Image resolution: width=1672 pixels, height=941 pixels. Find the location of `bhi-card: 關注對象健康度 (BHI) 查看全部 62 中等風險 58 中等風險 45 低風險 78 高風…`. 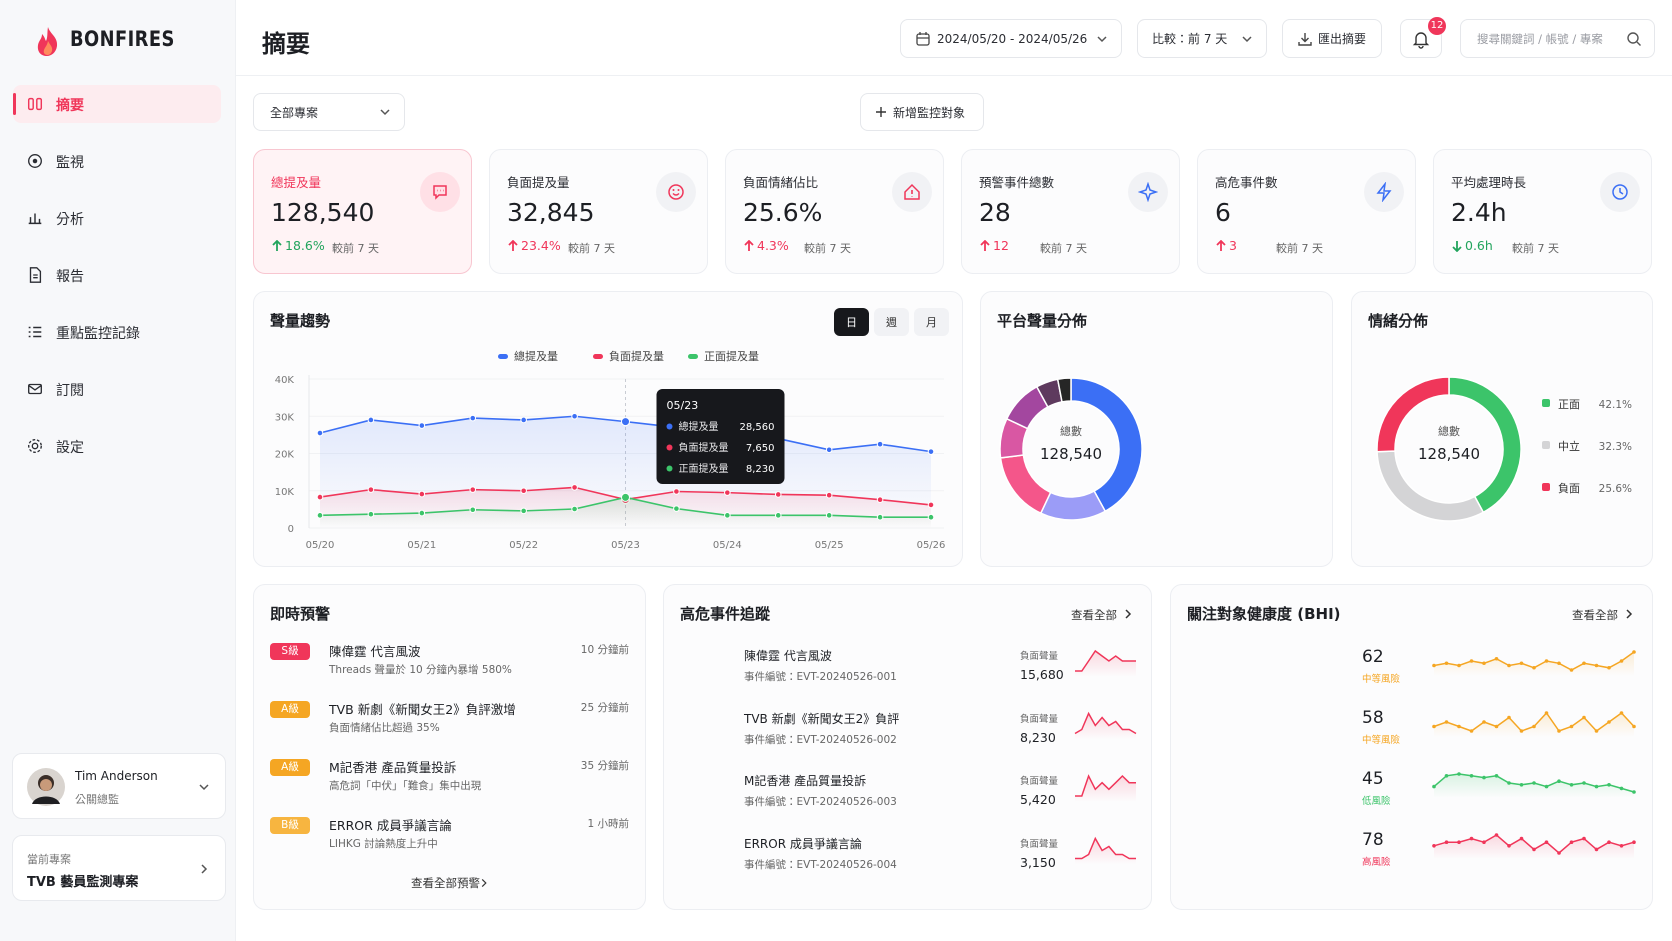

bhi-card: 關注對象健康度 (BHI) 查看全部 62 中等風險 58 中等風險 45 低風險 78 高風… is located at coordinates (1411, 747).